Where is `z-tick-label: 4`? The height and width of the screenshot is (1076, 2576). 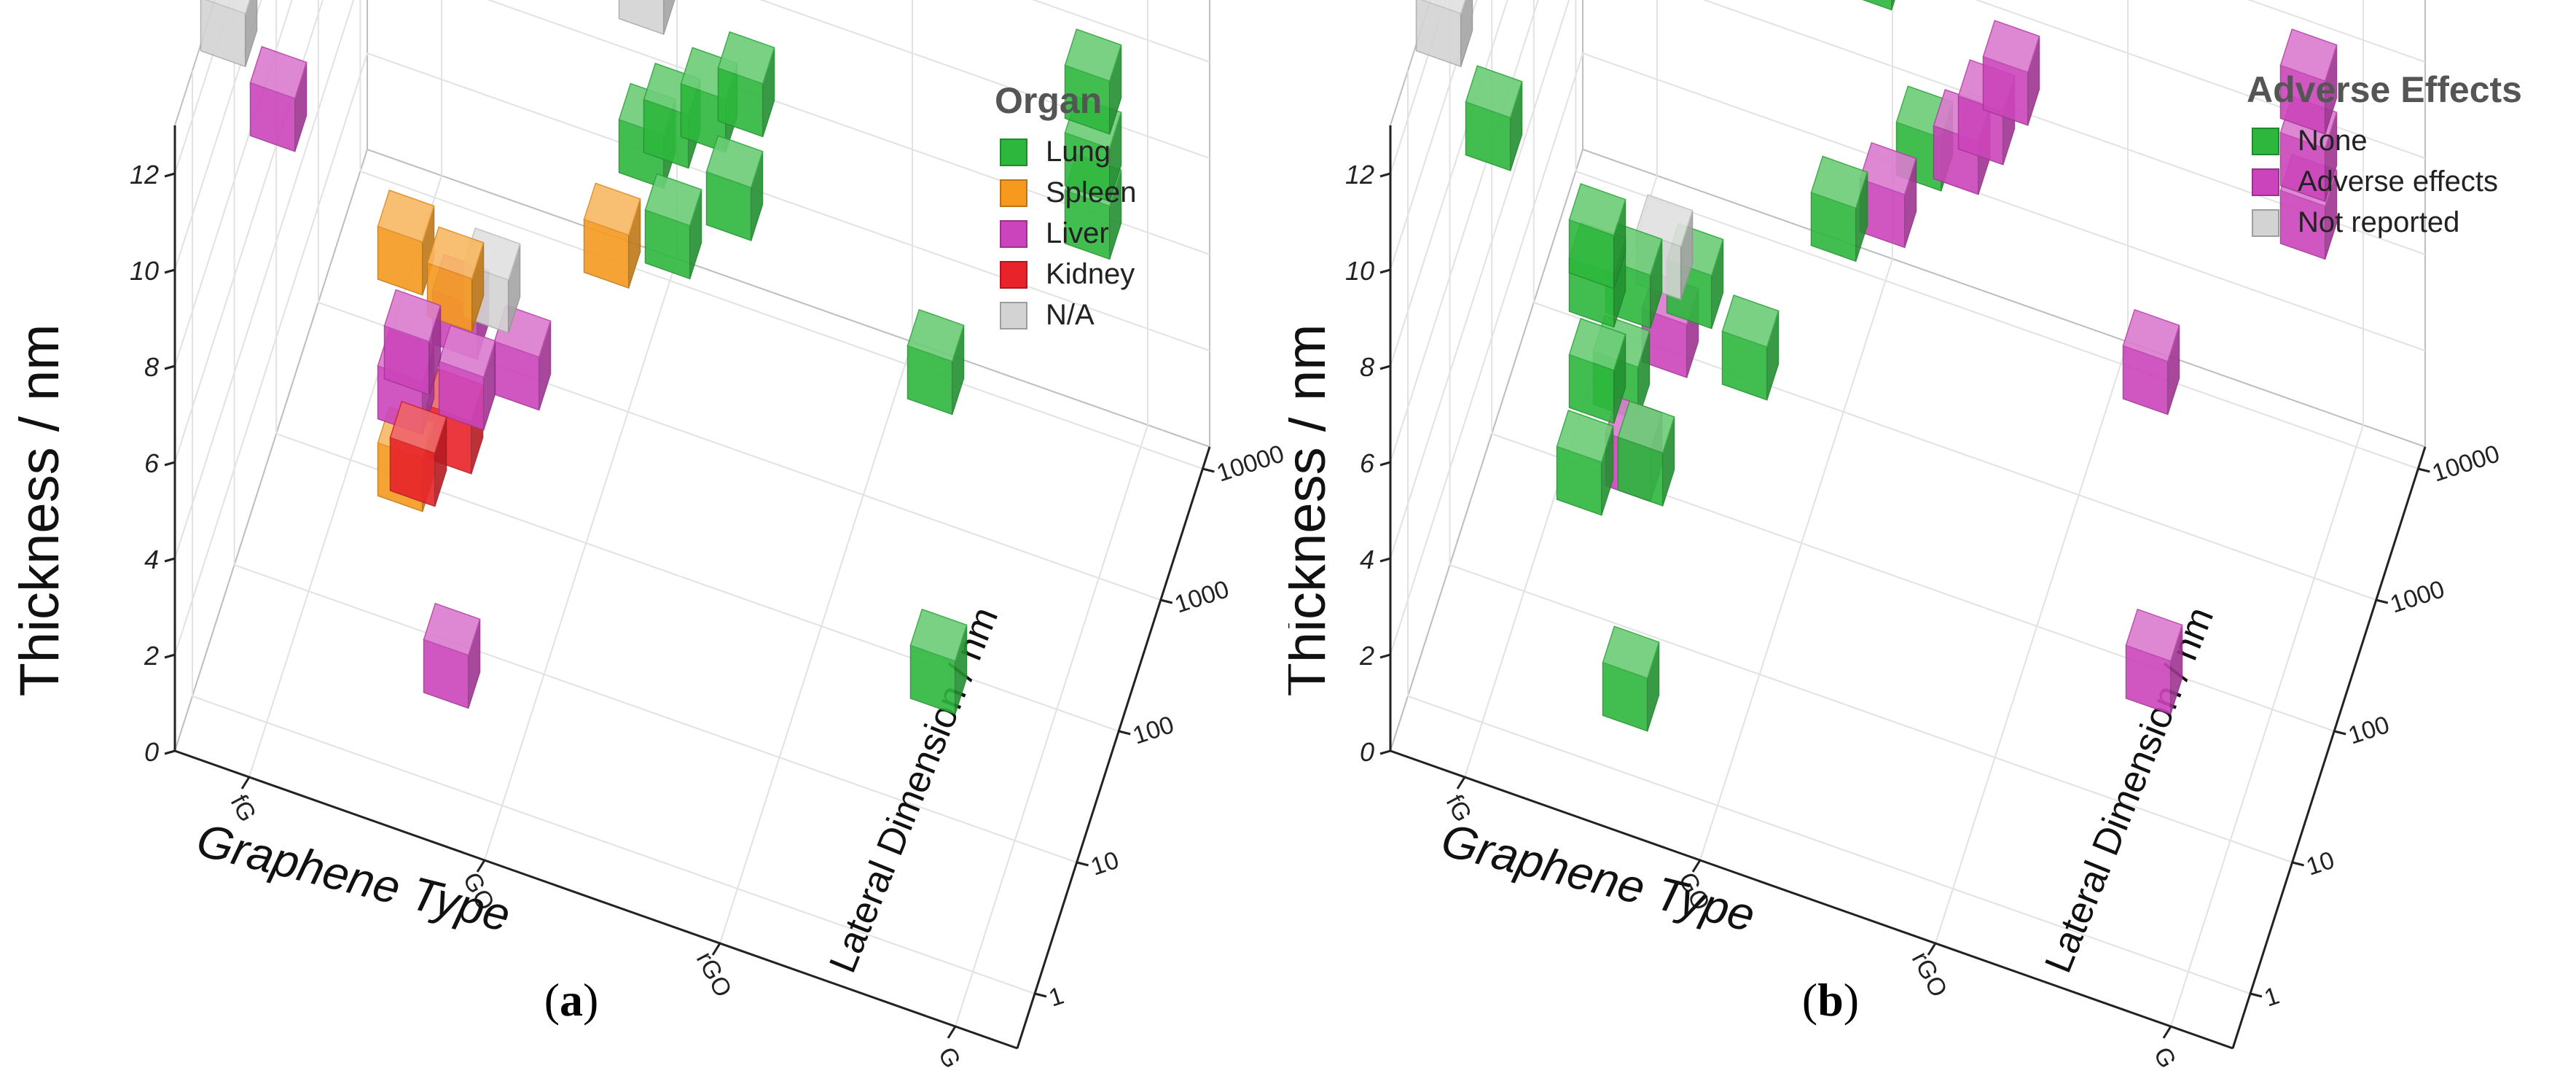 z-tick-label: 4 is located at coordinates (151, 559).